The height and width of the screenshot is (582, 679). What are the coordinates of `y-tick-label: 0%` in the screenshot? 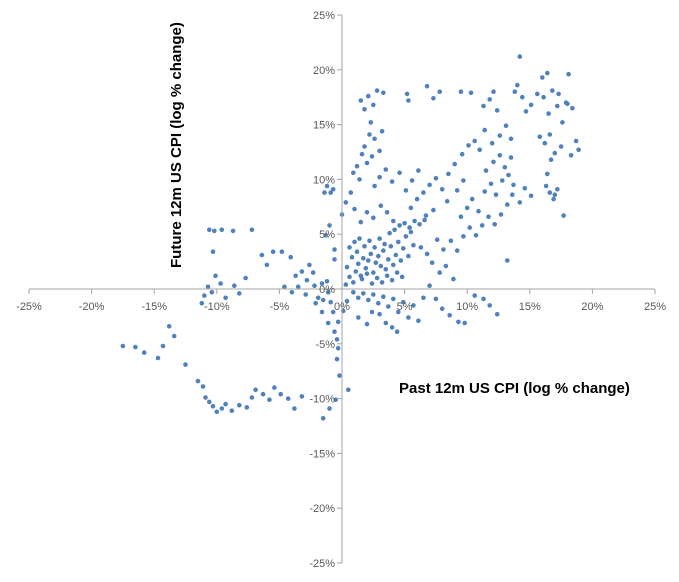 It's located at (327, 290).